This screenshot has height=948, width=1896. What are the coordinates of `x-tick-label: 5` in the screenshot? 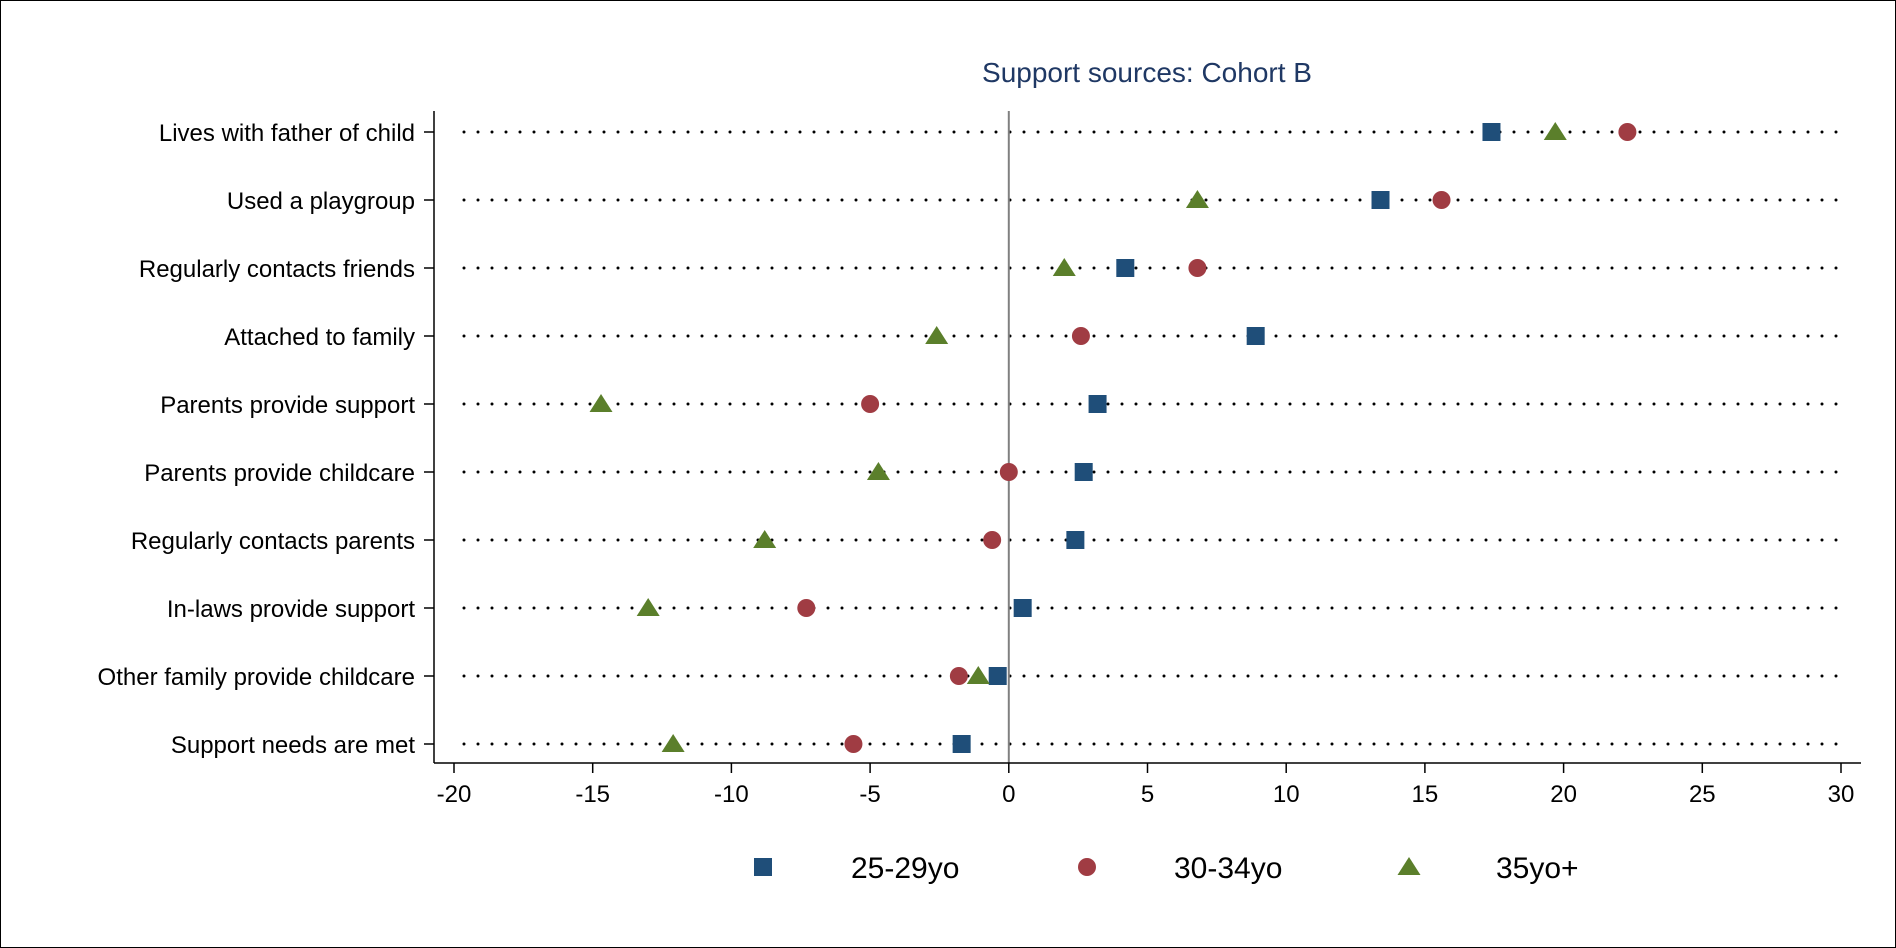 It's located at (1147, 794).